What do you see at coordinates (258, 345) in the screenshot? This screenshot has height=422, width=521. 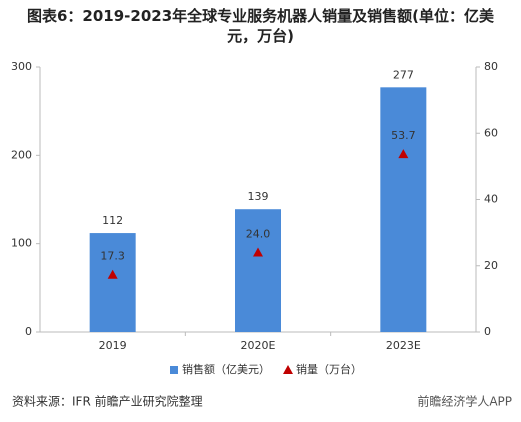 I see `x-tick-label: 2020E` at bounding box center [258, 345].